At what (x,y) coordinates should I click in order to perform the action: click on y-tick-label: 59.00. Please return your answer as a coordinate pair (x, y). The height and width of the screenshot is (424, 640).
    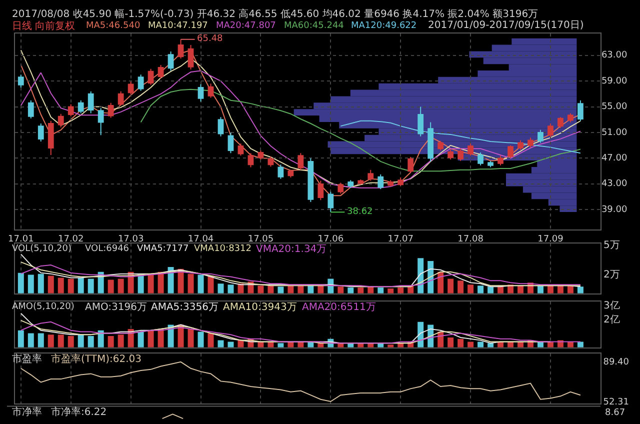
    Looking at the image, I should click on (614, 81).